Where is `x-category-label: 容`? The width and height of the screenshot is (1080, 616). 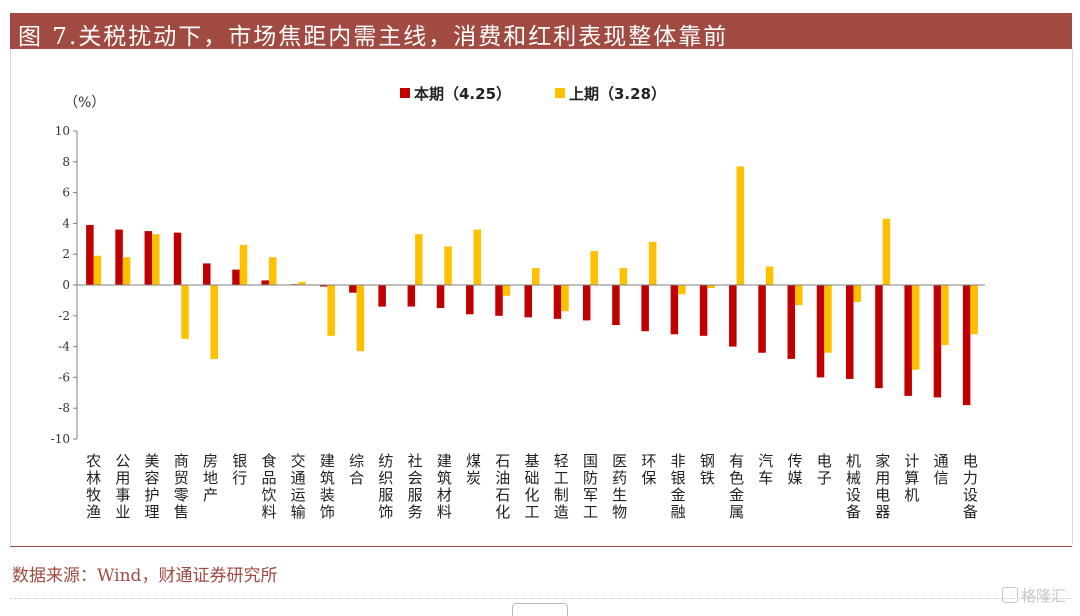
x-category-label: 容 is located at coordinates (152, 478).